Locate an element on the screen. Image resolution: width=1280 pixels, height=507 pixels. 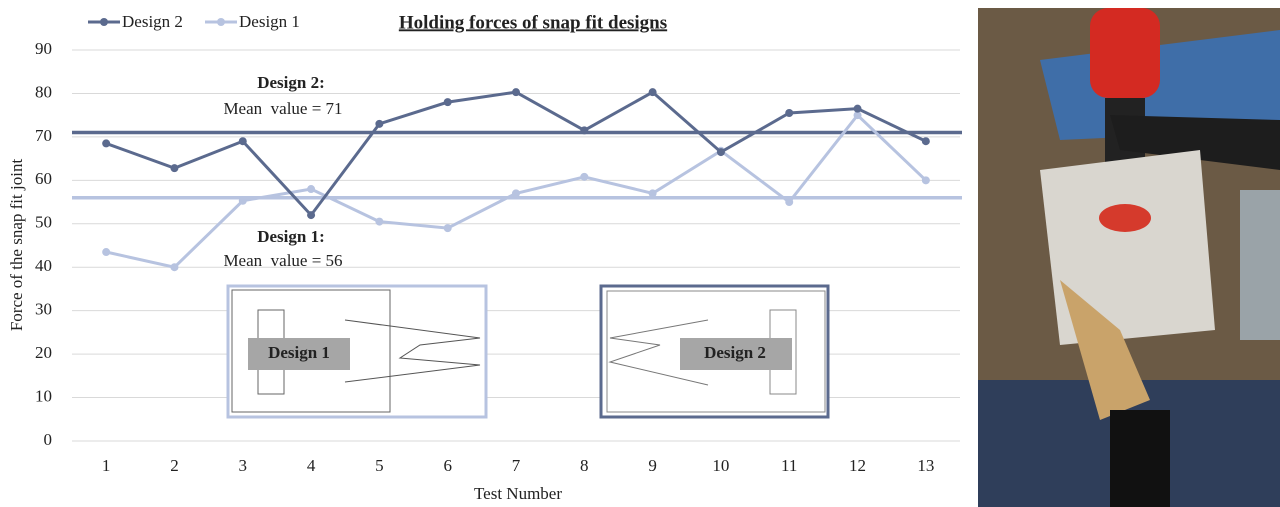
x-tick-label: 7 is located at coordinates (516, 465).